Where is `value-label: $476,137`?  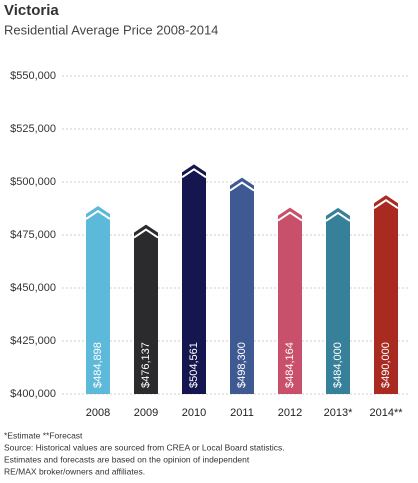 value-label: $476,137 is located at coordinates (146, 365).